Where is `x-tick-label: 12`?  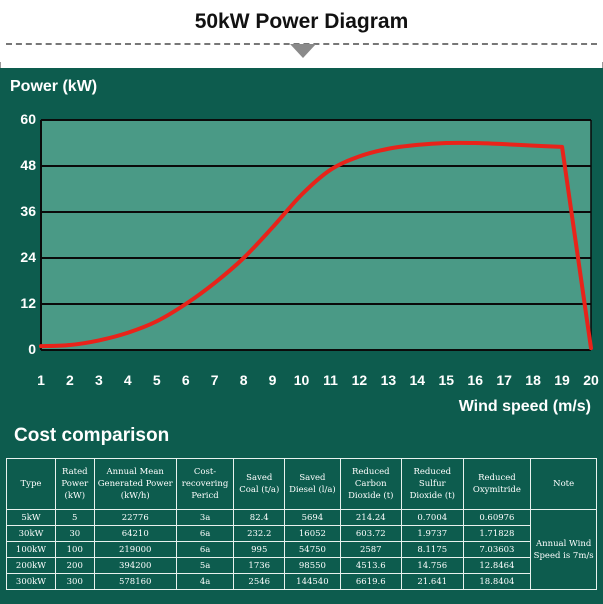
x-tick-label: 12 is located at coordinates (359, 380).